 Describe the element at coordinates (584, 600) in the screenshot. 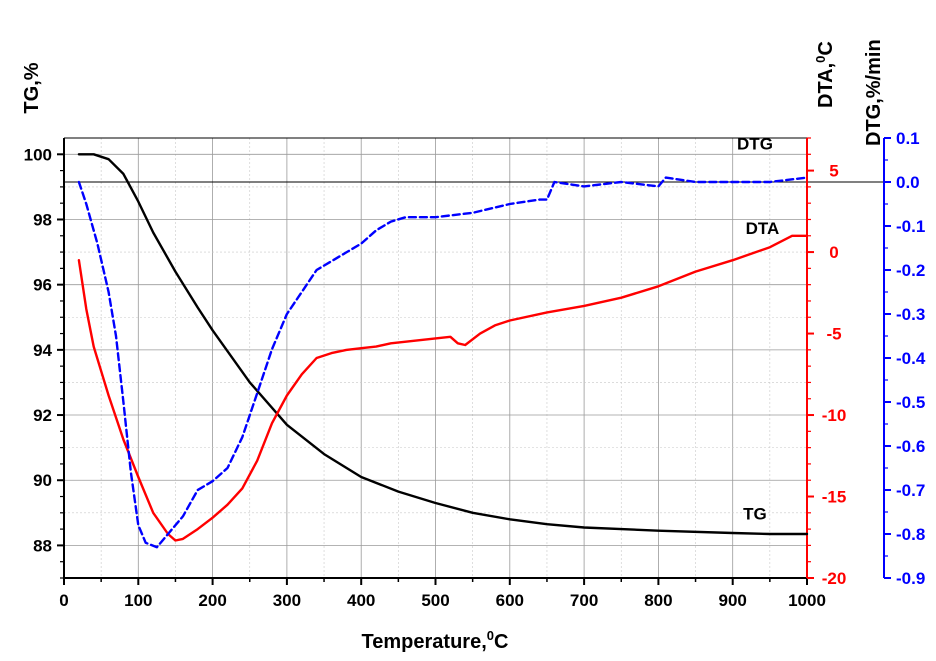

I see `x-tick-label: 700` at that location.